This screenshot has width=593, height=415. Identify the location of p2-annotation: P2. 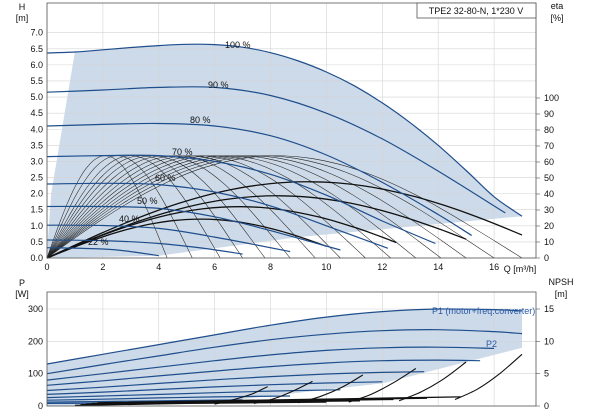
(491, 344).